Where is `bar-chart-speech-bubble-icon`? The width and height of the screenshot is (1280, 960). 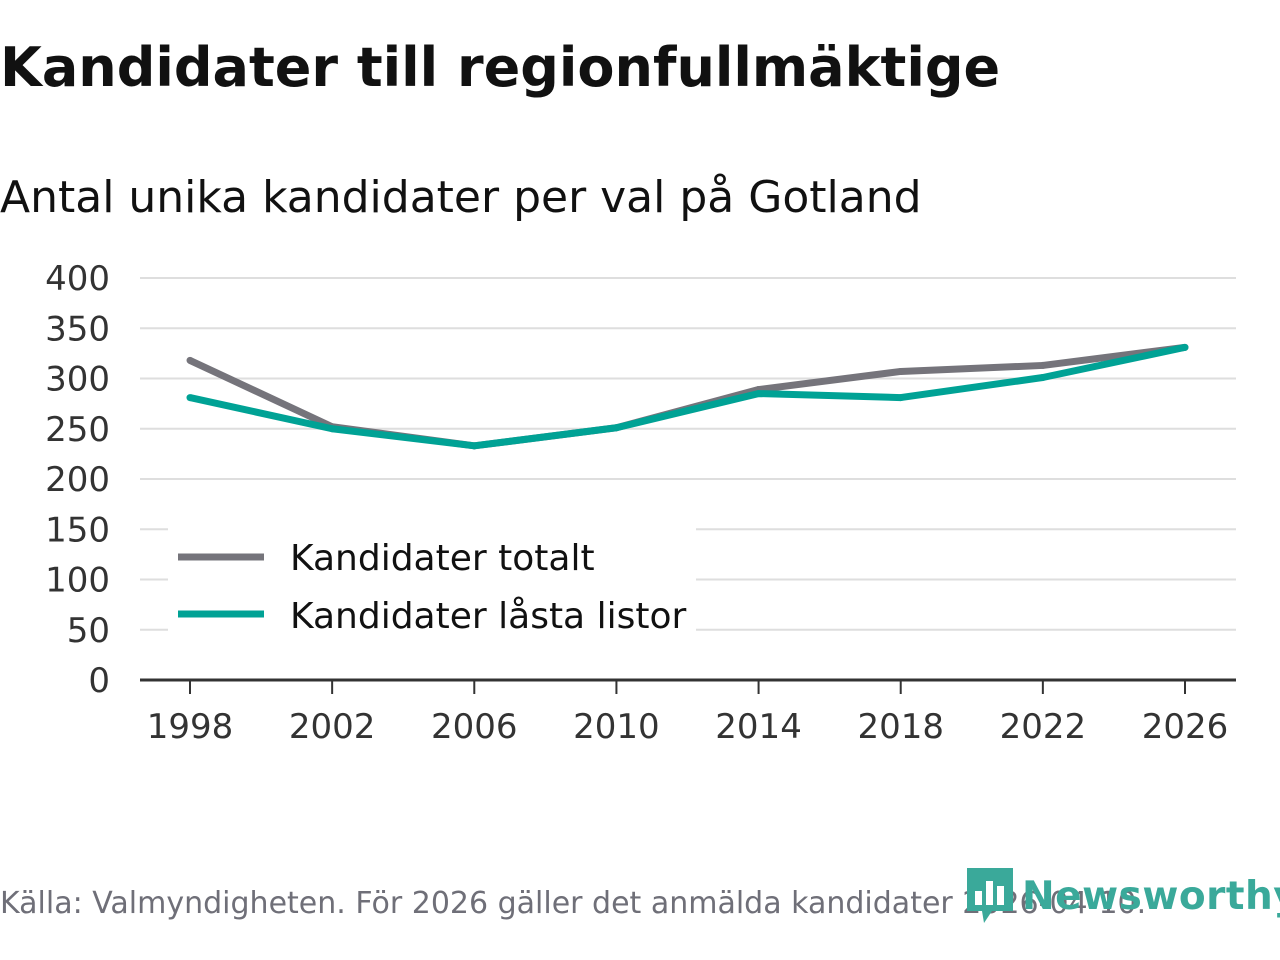 bar-chart-speech-bubble-icon is located at coordinates (990, 895).